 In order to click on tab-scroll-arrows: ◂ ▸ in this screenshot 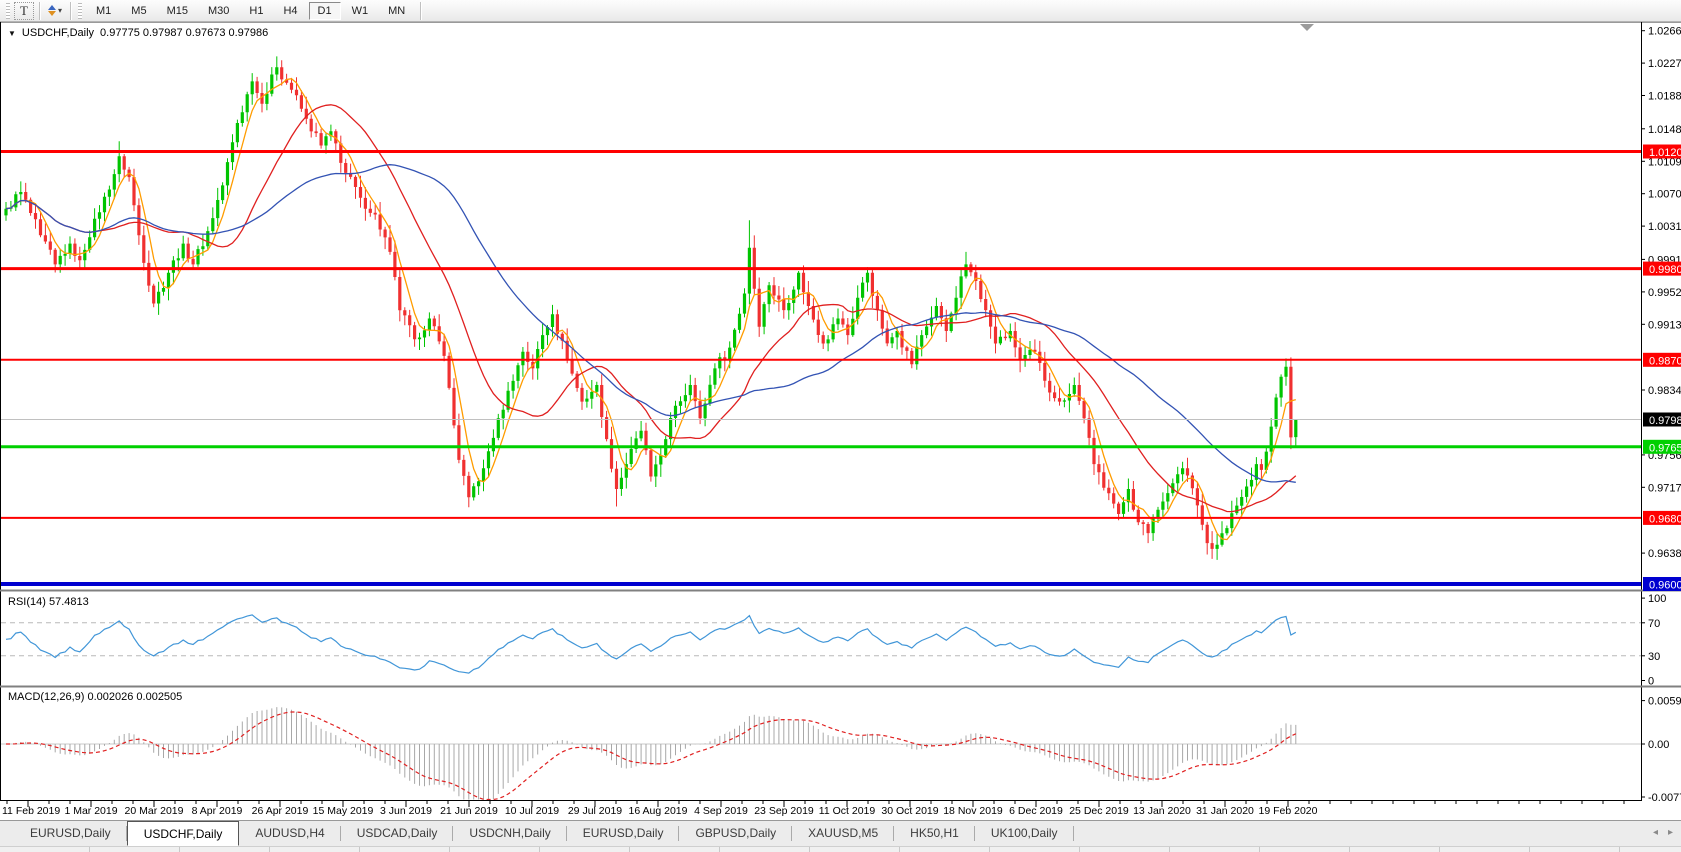, I will do `click(1663, 832)`.